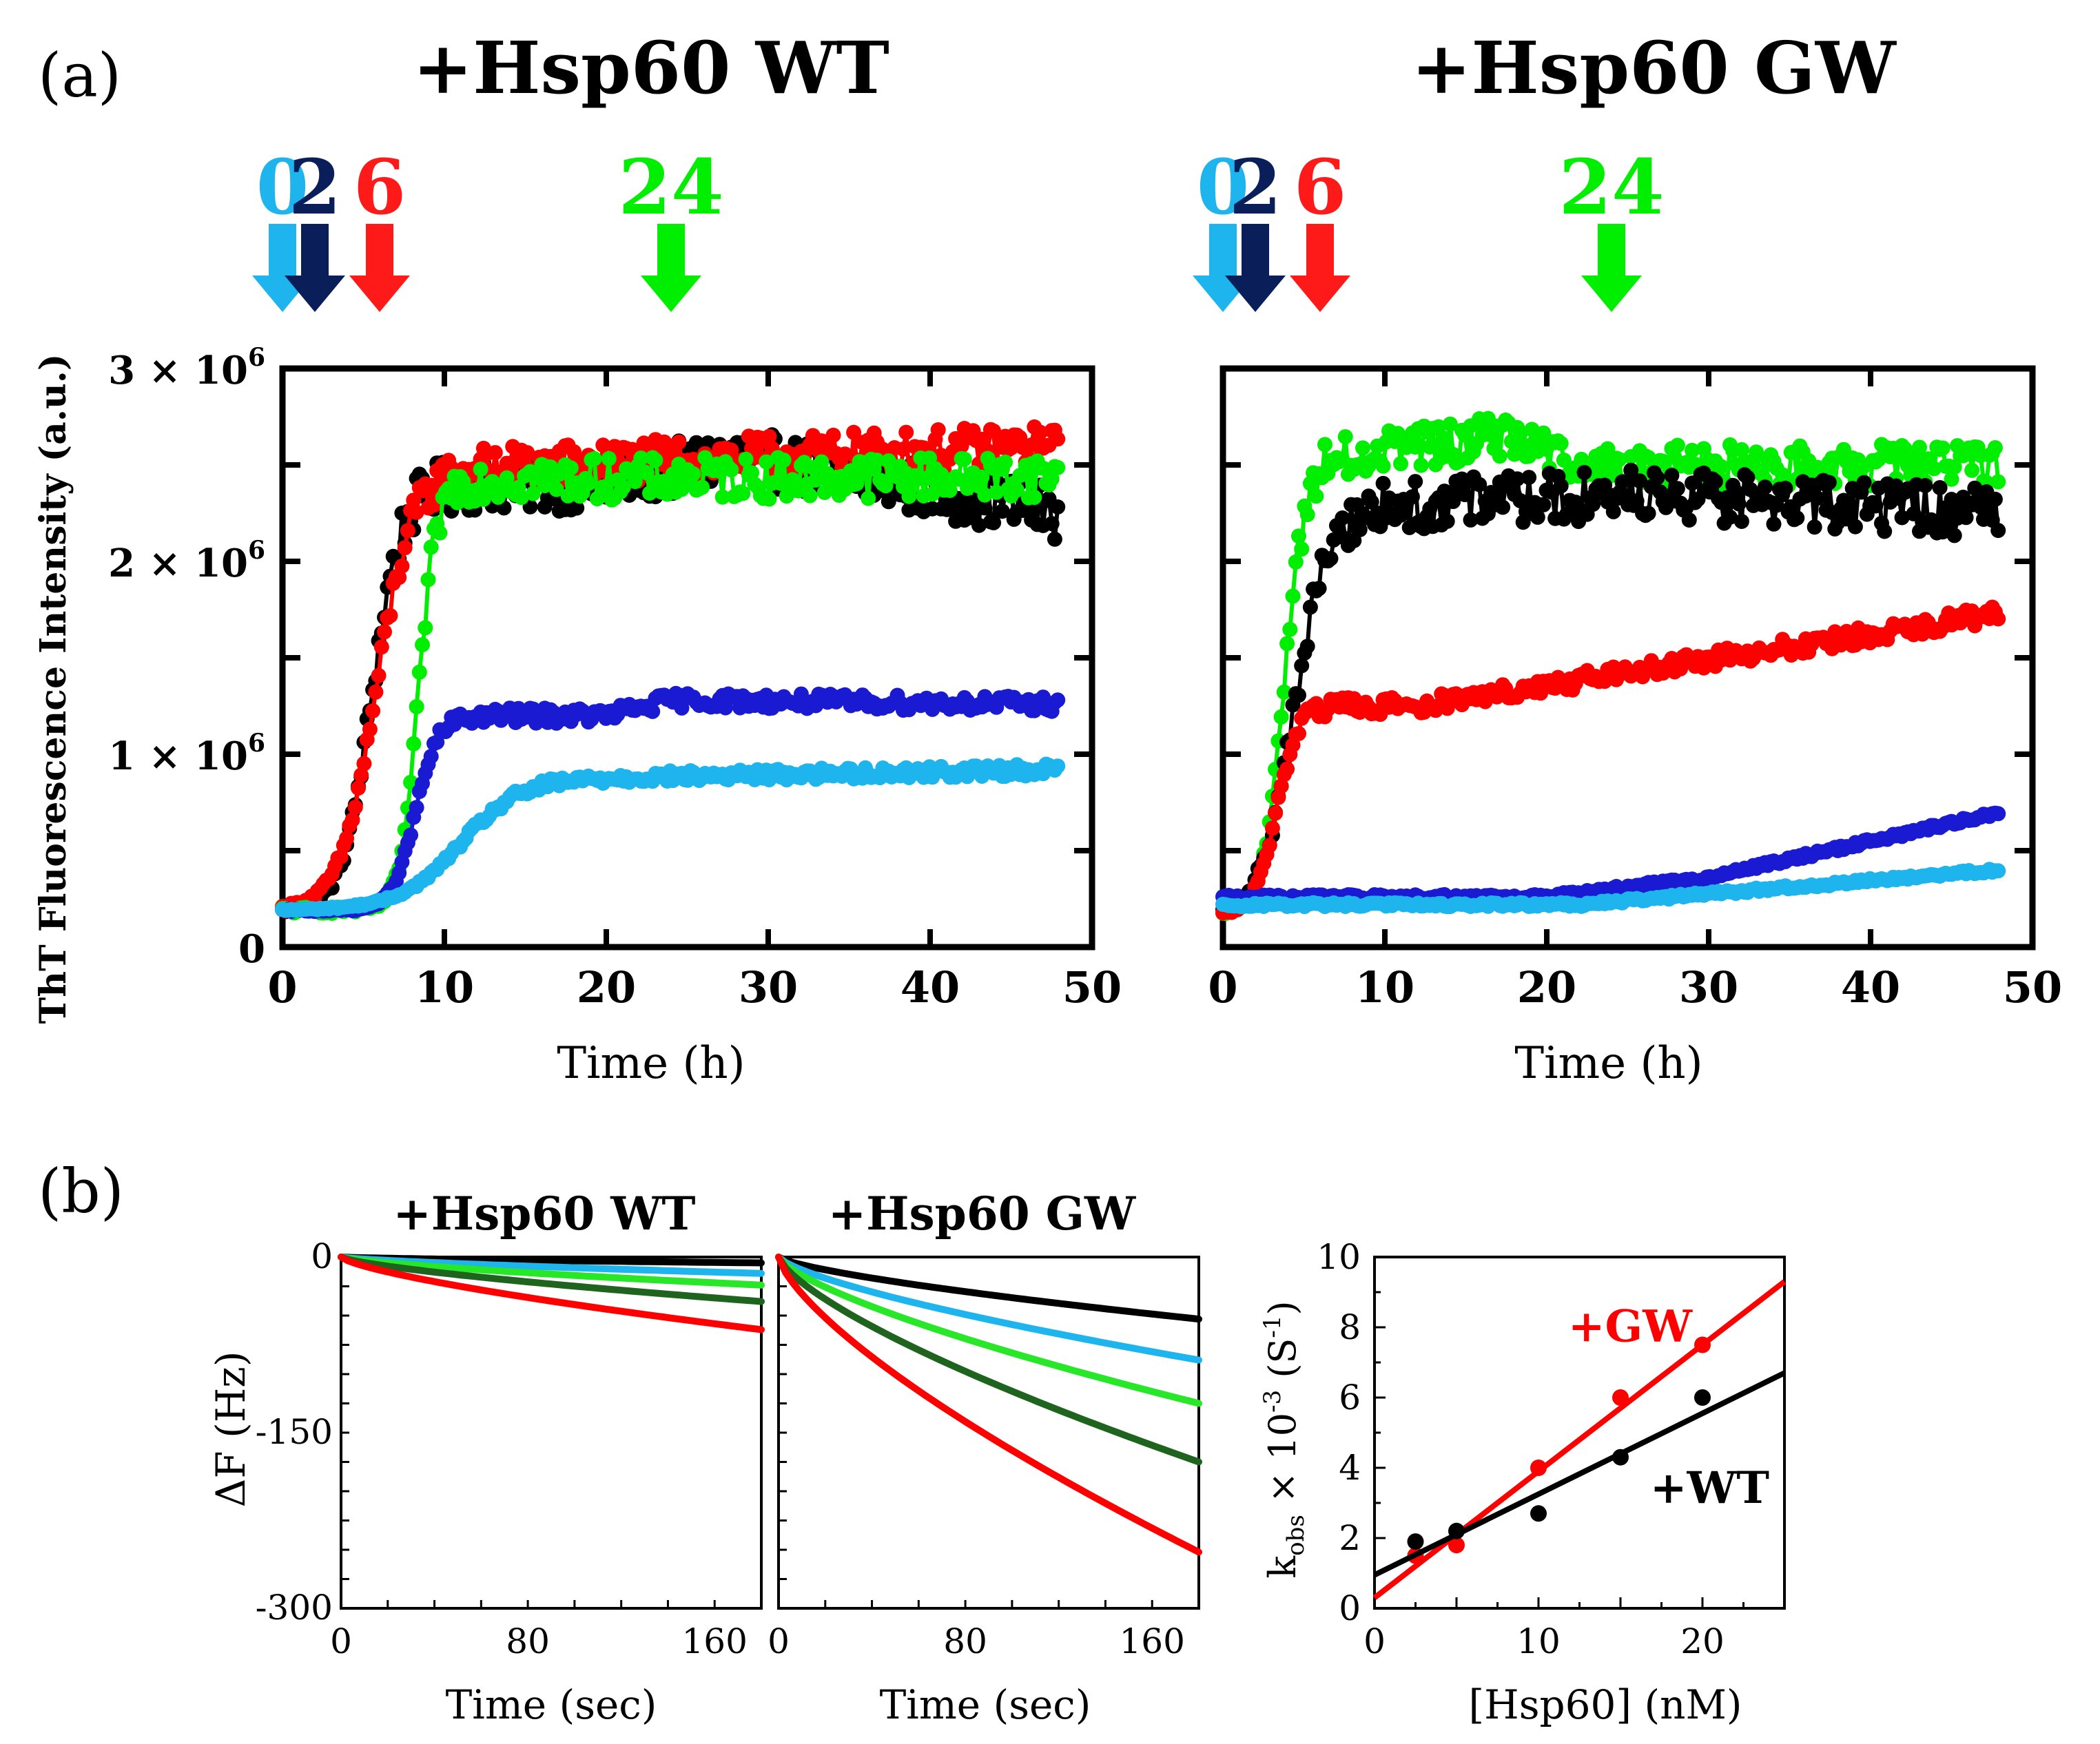 This screenshot has width=2100, height=1744. I want to click on chart-b1-xtick-label: 160, so click(715, 1641).